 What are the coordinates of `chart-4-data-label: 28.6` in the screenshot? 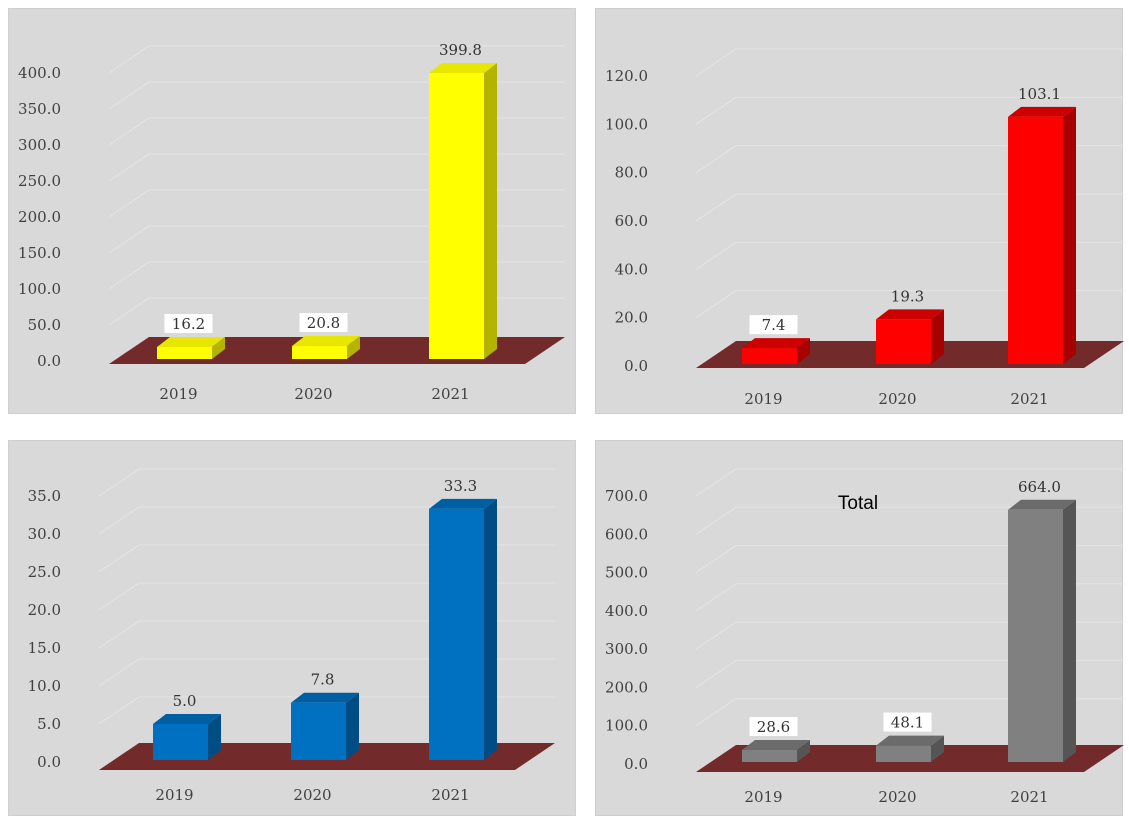 It's located at (773, 727).